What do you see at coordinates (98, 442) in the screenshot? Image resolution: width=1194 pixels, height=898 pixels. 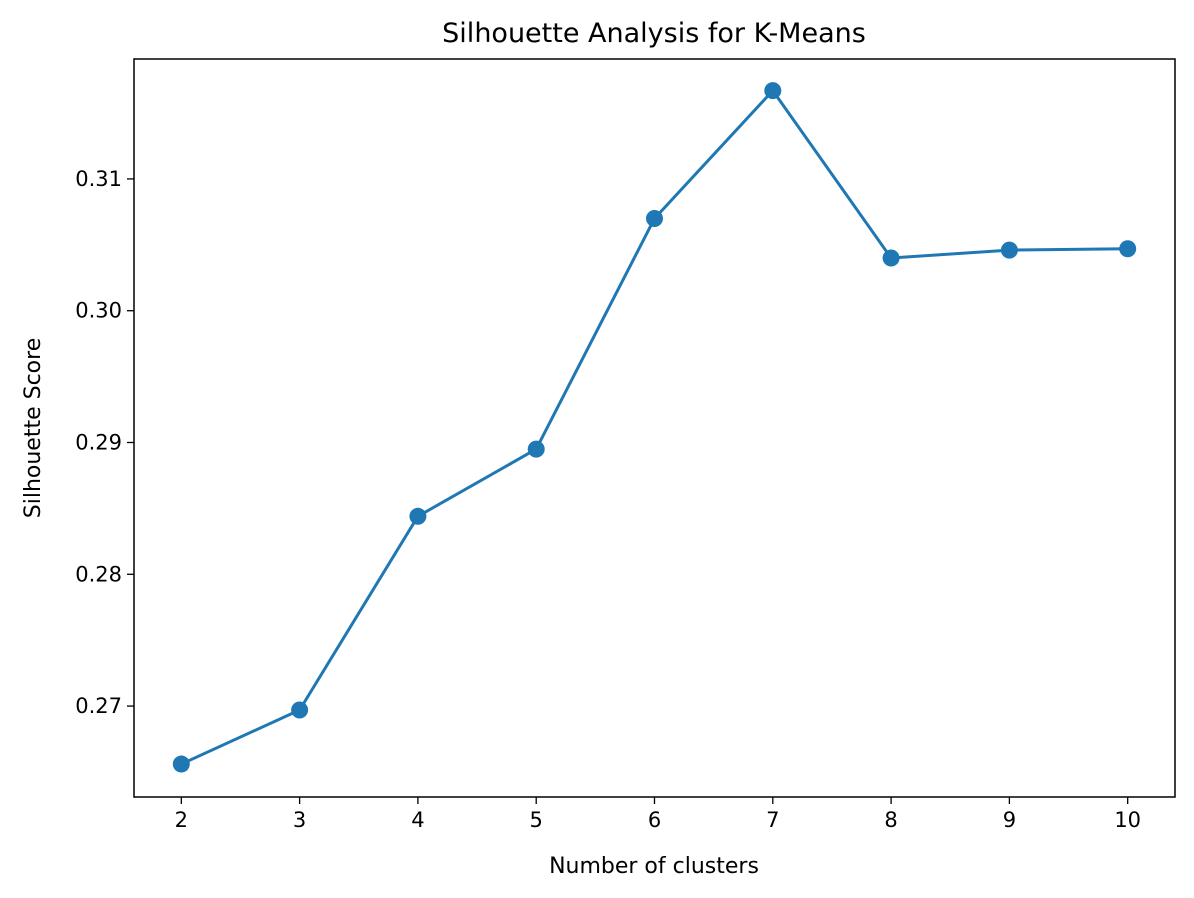 I see `y-tick-label: 0.29` at bounding box center [98, 442].